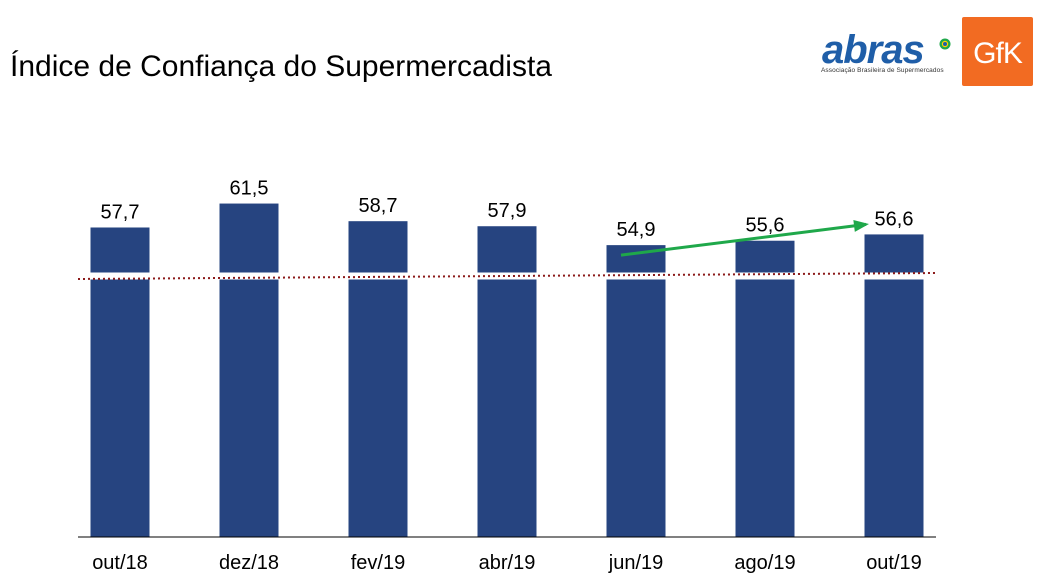 Image resolution: width=1041 pixels, height=588 pixels. I want to click on x-tick-label: abr/19, so click(507, 563).